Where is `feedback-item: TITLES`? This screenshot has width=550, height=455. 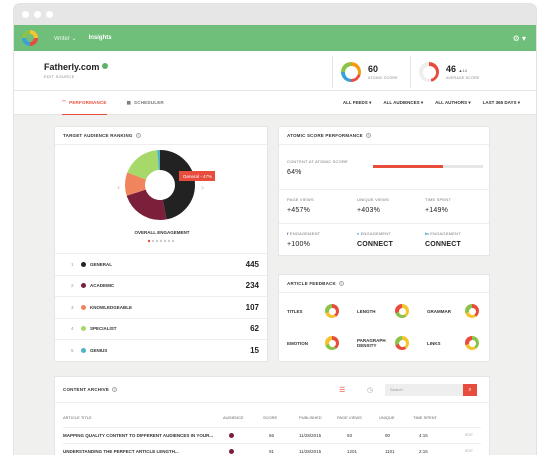
feedback-item: TITLES is located at coordinates (319, 311).